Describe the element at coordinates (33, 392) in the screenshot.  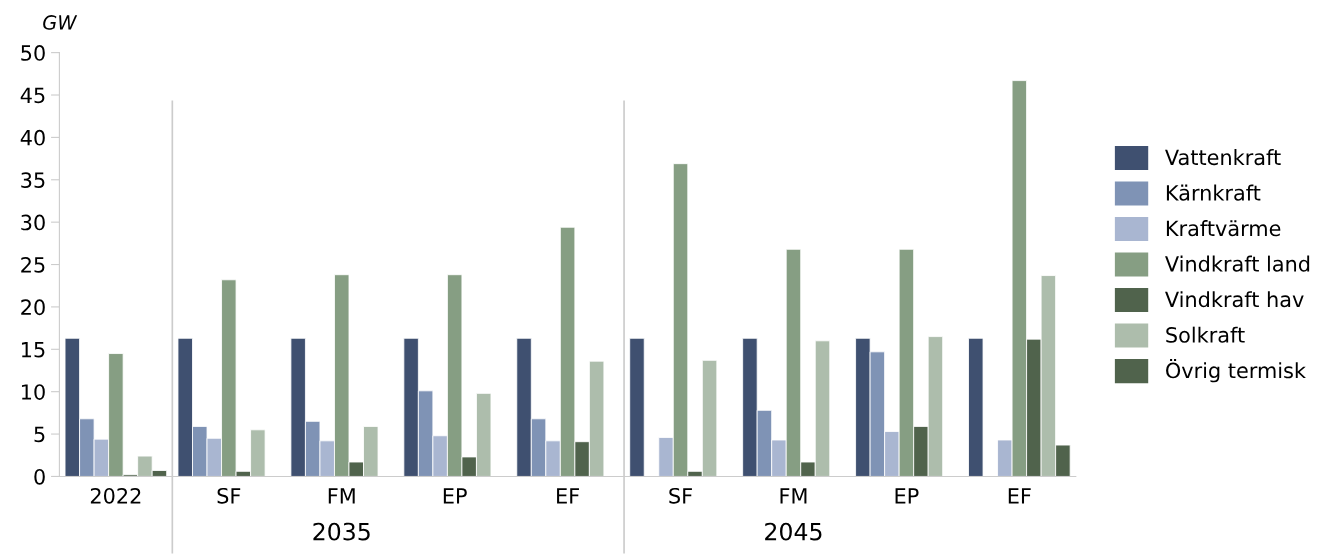
I see `y-tick-label: 10` at that location.